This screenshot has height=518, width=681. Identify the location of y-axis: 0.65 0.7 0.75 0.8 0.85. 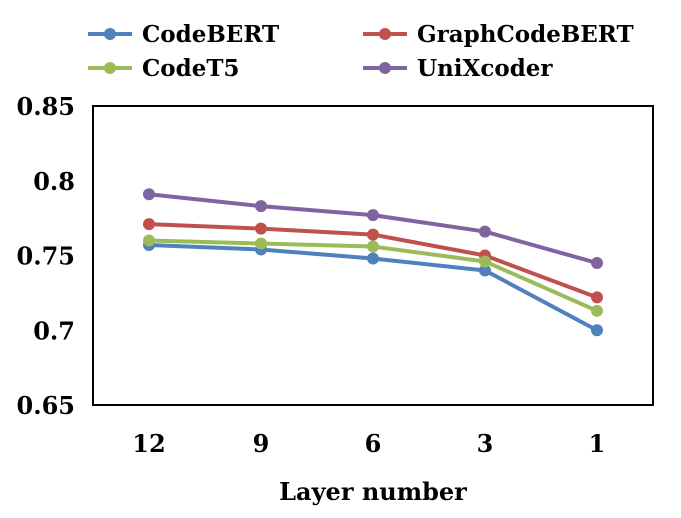
(46, 256).